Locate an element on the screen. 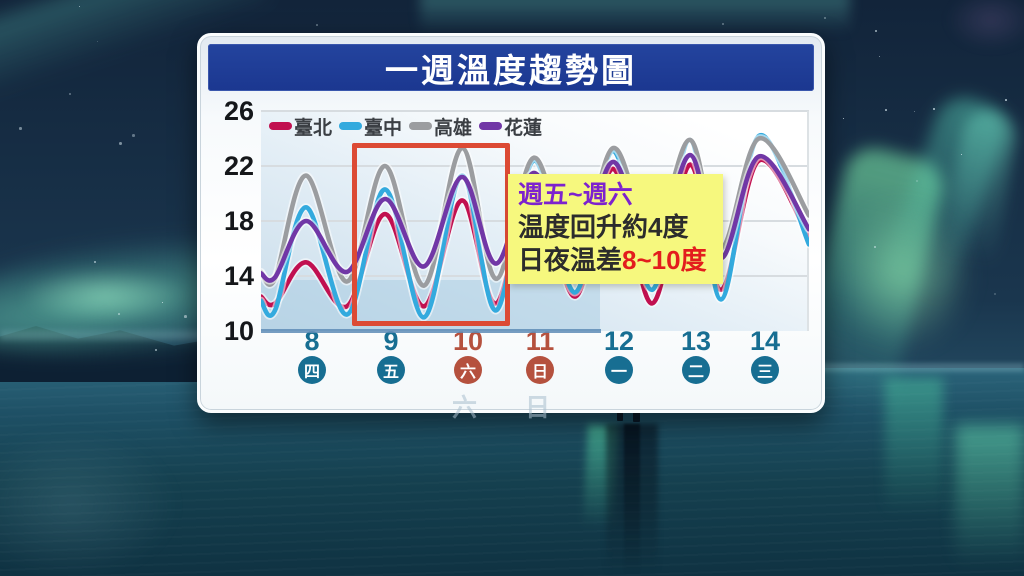 The image size is (1024, 576). weekday-badge-label: 六 is located at coordinates (467, 372).